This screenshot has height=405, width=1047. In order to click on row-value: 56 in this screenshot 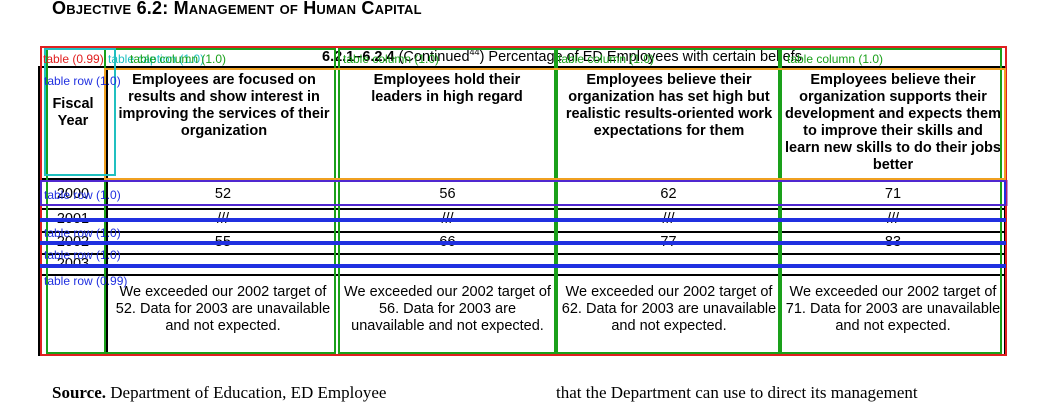, I will do `click(447, 194)`.